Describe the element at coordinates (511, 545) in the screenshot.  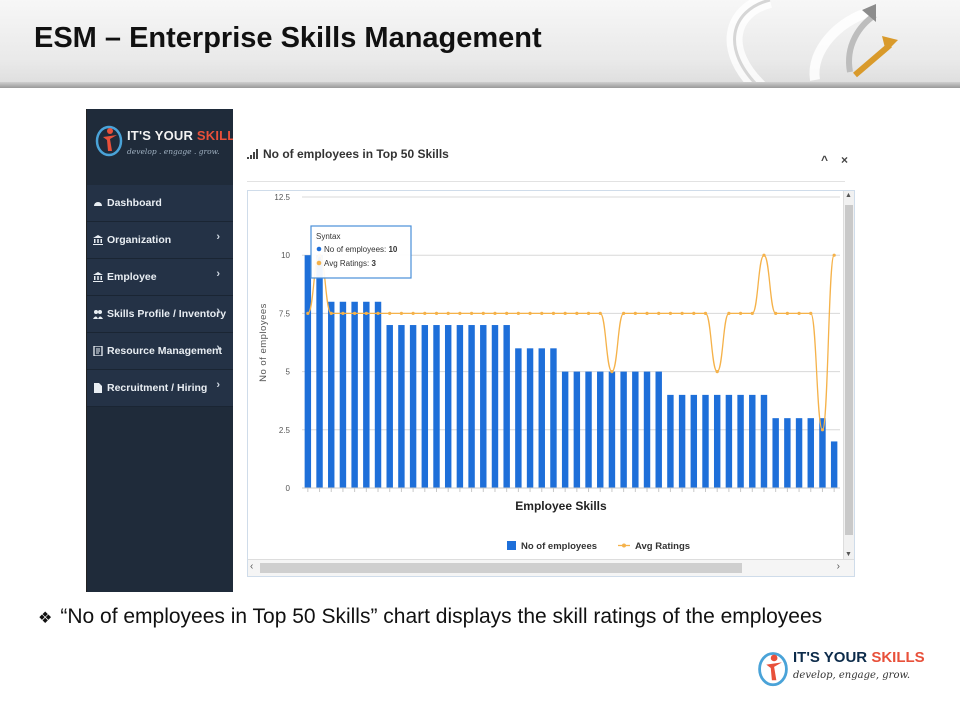
I see `legend-swatch-employees` at that location.